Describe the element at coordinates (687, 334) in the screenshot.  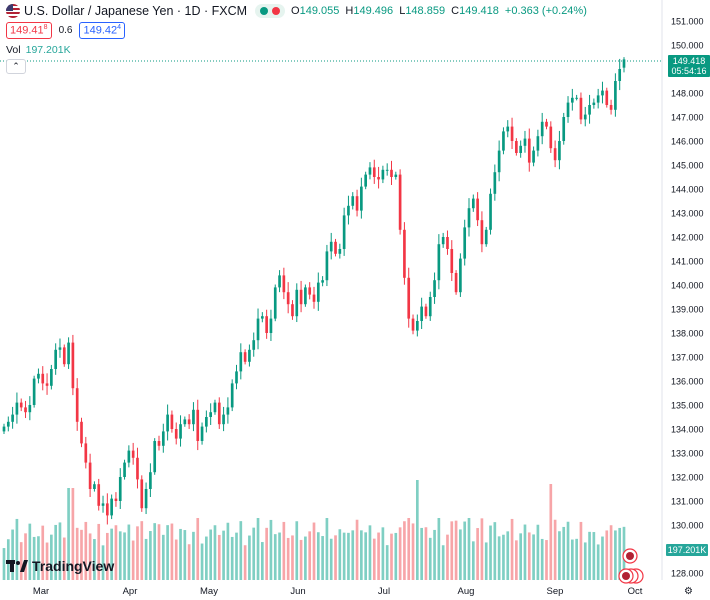
I see `price-tick-label: 138.000` at that location.